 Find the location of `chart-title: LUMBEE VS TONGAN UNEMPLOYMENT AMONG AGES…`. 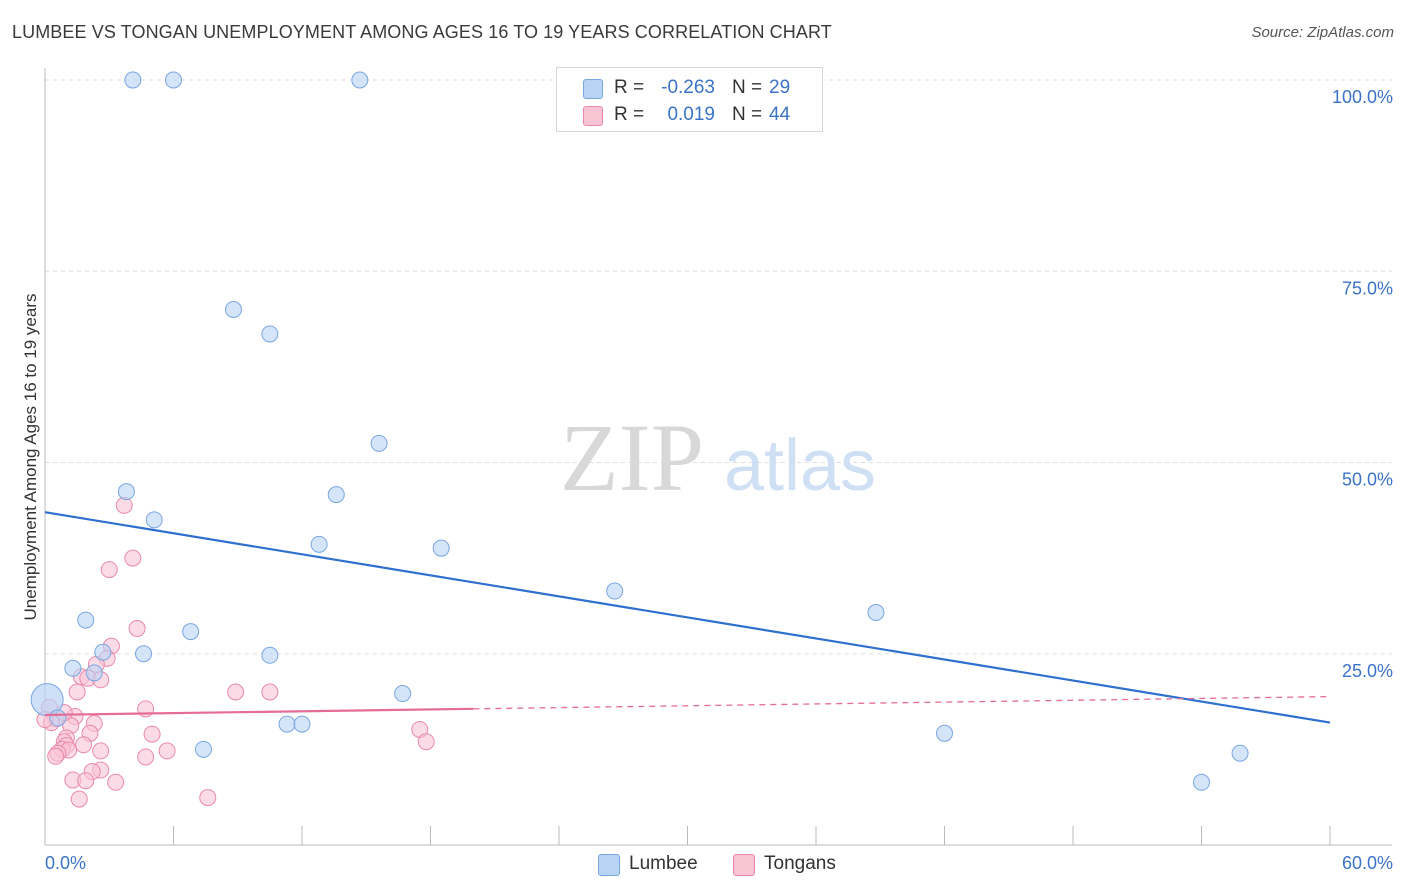

chart-title: LUMBEE VS TONGAN UNEMPLOYMENT AMONG AGES… is located at coordinates (422, 32).